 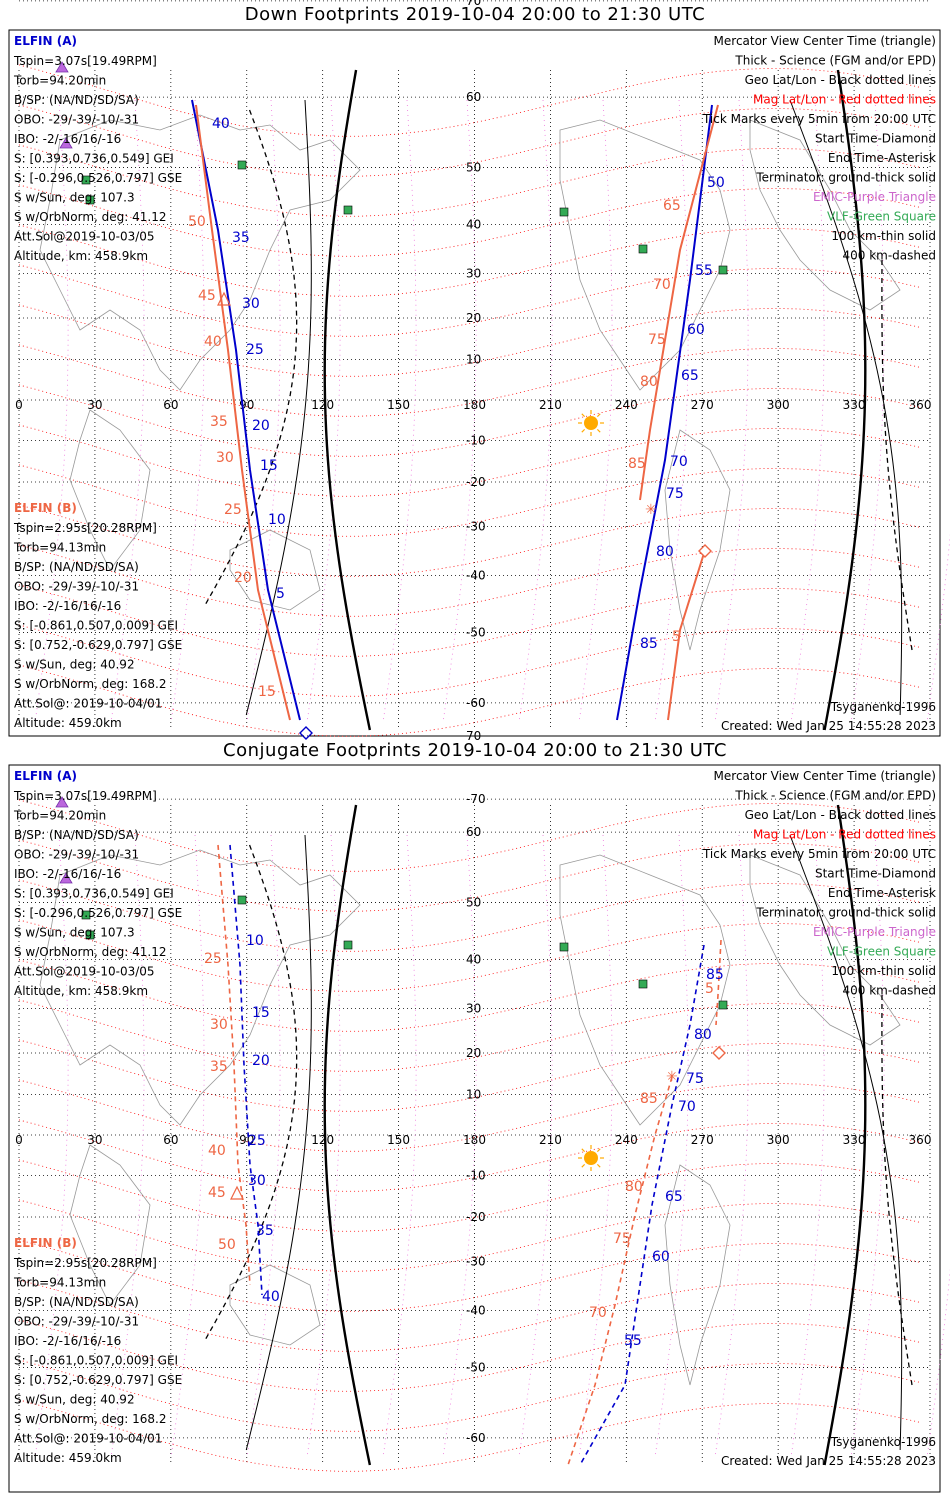 What do you see at coordinates (819, 854) in the screenshot?
I see `legend-line: Tick Marks every 5min from 20:00 UTC` at bounding box center [819, 854].